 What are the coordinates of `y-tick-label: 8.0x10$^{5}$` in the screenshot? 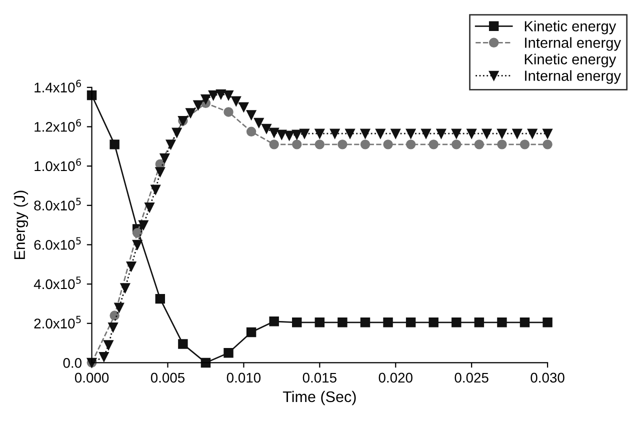 It's located at (57, 204).